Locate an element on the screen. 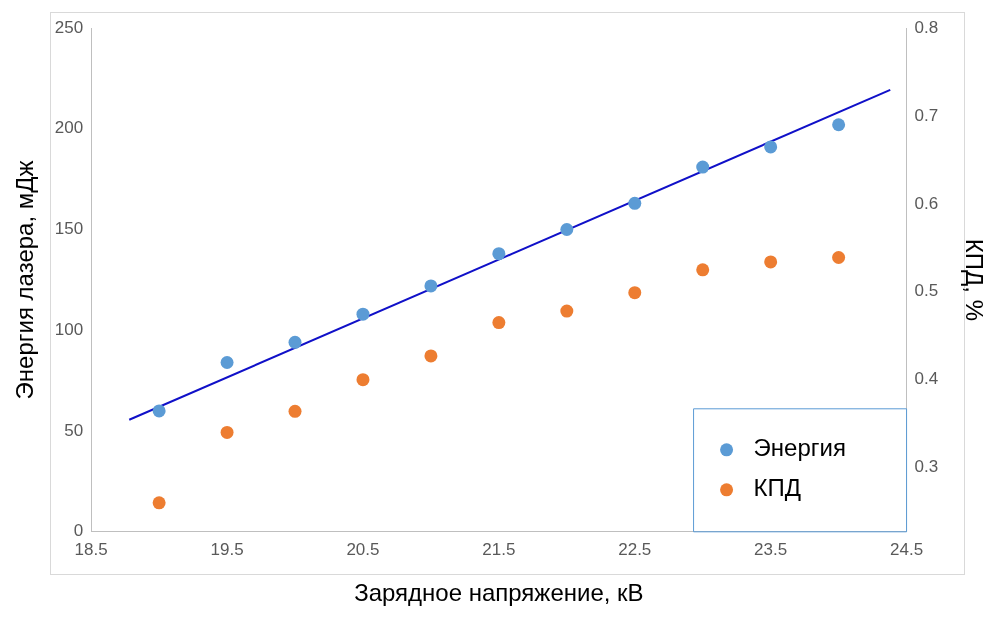 The image size is (1005, 617). y2-tick-label: 0.8 is located at coordinates (926, 27).